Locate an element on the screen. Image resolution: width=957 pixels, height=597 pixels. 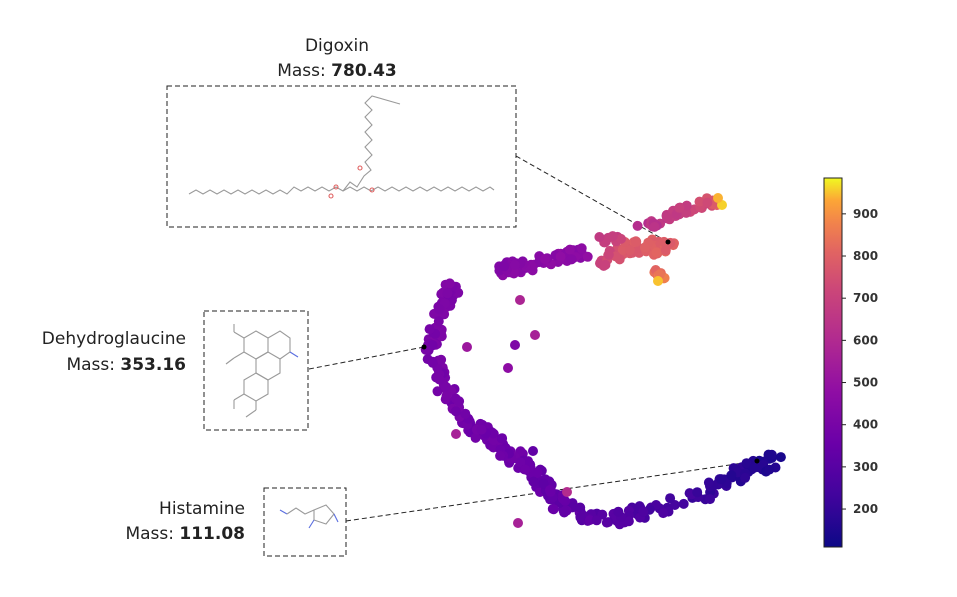
colorbar: 200 300 400 500 600 700 800 900 is located at coordinates (850, 362).